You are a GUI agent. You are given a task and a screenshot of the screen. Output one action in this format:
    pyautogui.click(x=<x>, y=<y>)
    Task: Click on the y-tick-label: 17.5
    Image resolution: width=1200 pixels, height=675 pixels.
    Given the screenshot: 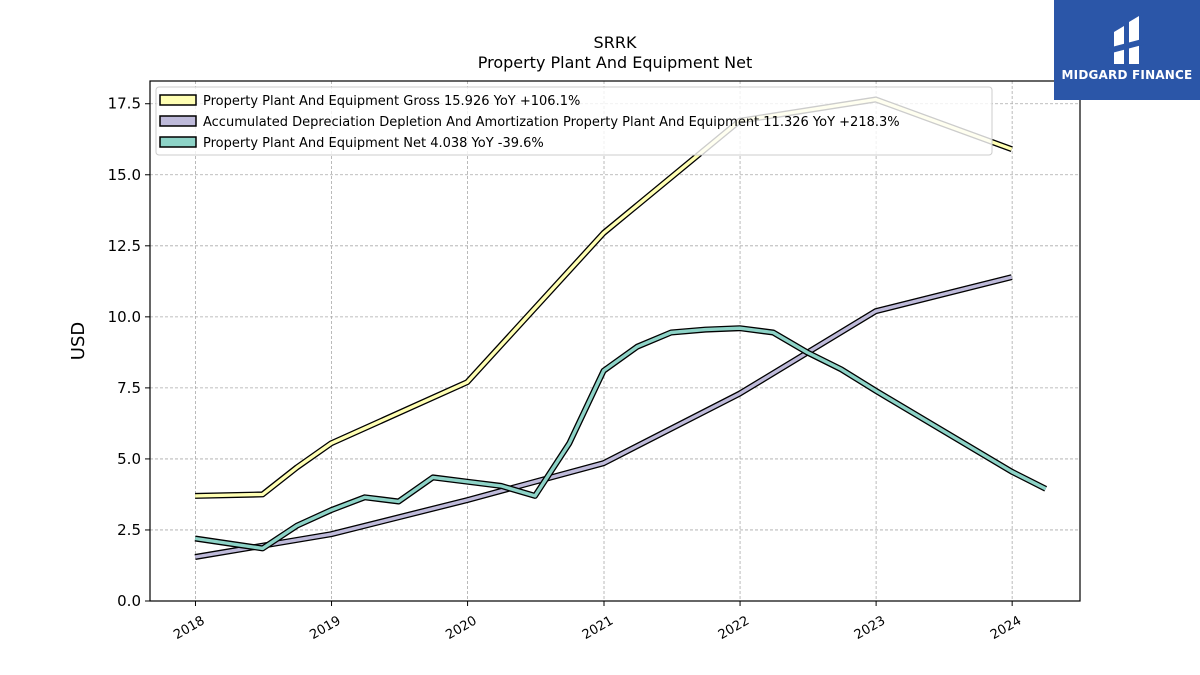 What is the action you would take?
    pyautogui.click(x=124, y=104)
    